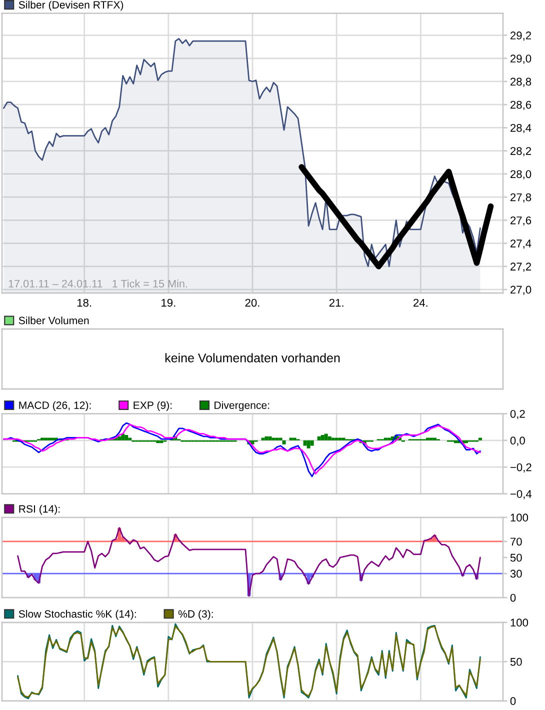 The width and height of the screenshot is (545, 710). What do you see at coordinates (521, 267) in the screenshot?
I see `y-tick-label: 27,2` at bounding box center [521, 267].